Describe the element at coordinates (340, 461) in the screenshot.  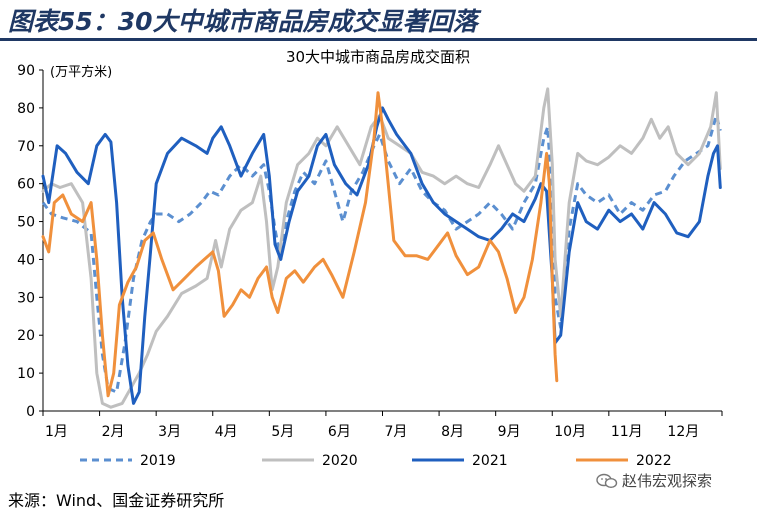
I see `legend-label-2020: 2020` at that location.